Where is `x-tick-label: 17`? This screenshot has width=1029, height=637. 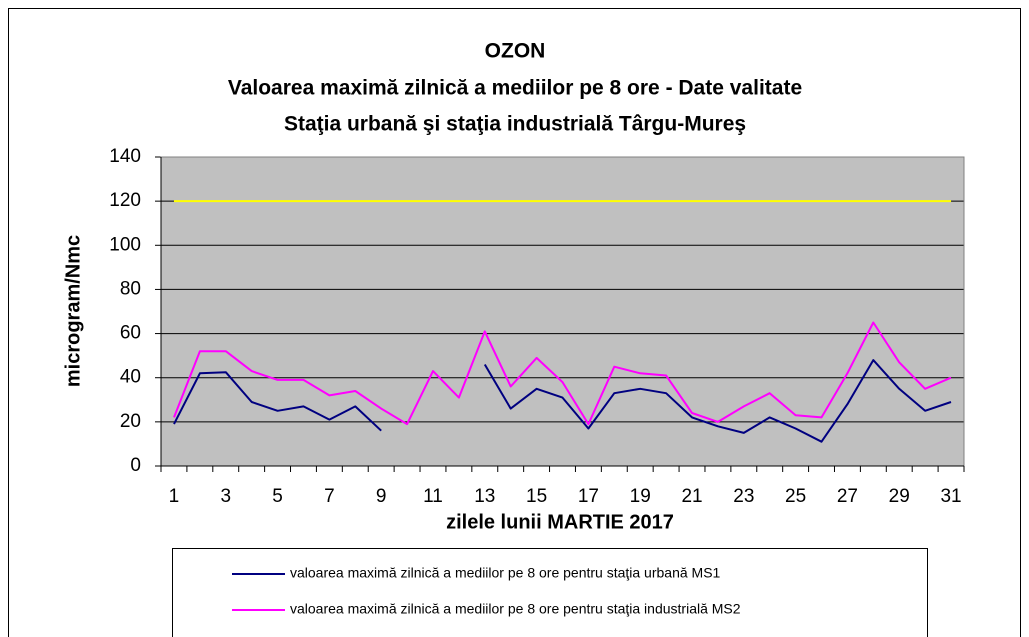
x-tick-label: 17 is located at coordinates (588, 496).